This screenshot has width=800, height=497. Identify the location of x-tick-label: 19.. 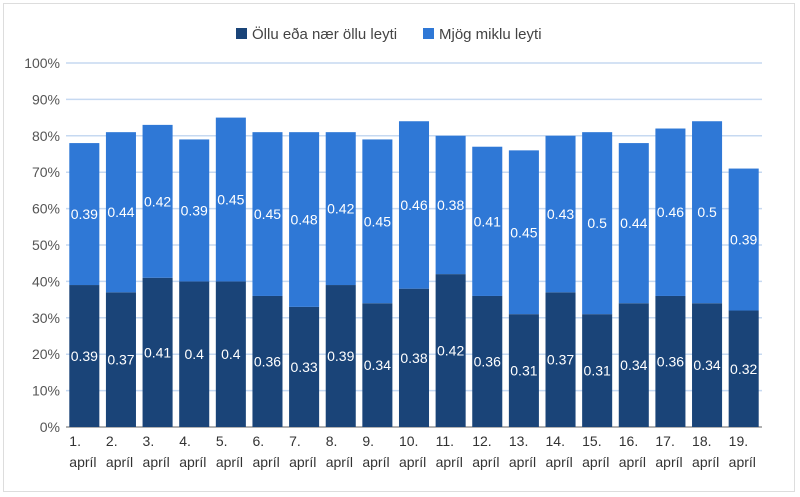
(738, 441).